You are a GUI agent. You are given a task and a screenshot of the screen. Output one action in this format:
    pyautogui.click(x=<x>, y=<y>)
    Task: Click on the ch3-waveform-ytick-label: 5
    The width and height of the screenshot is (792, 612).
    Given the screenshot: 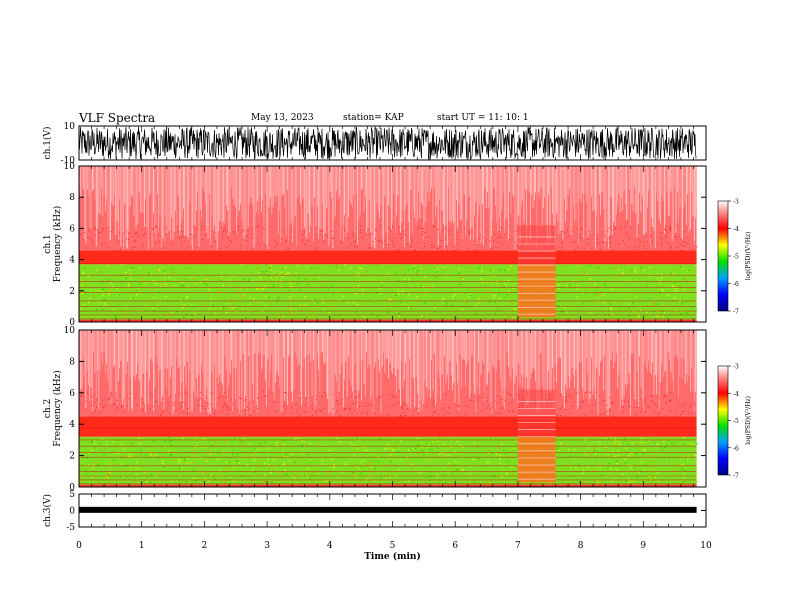 What is the action you would take?
    pyautogui.click(x=72, y=495)
    